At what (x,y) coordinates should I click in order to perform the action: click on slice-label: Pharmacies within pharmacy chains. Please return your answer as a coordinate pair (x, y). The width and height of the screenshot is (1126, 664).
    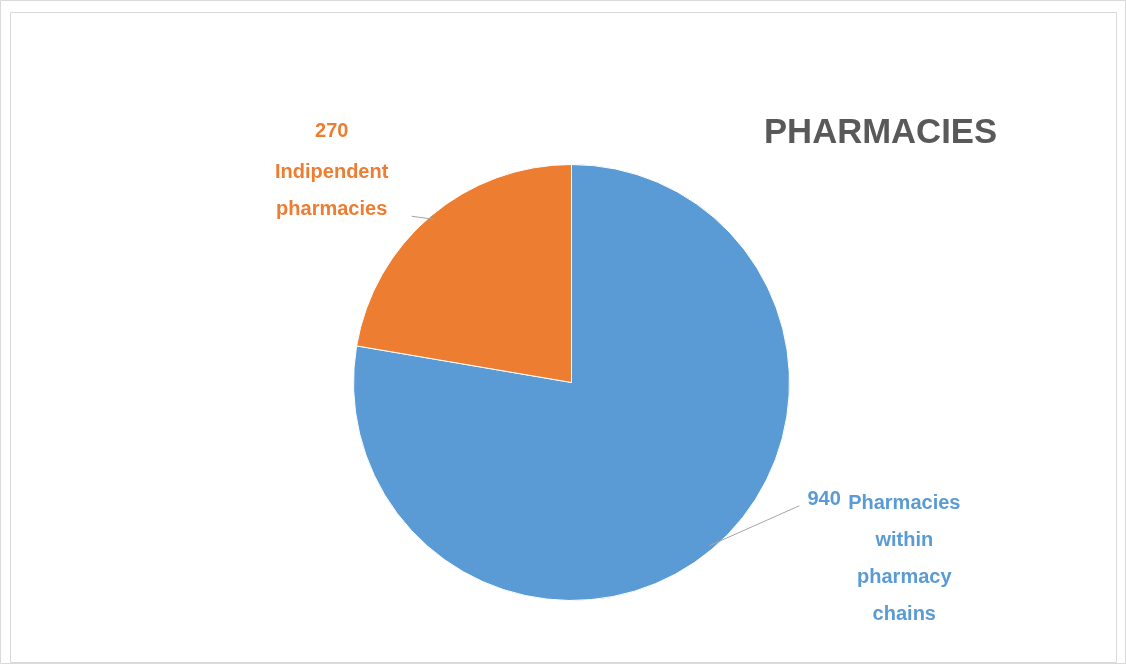
    Looking at the image, I should click on (904, 557).